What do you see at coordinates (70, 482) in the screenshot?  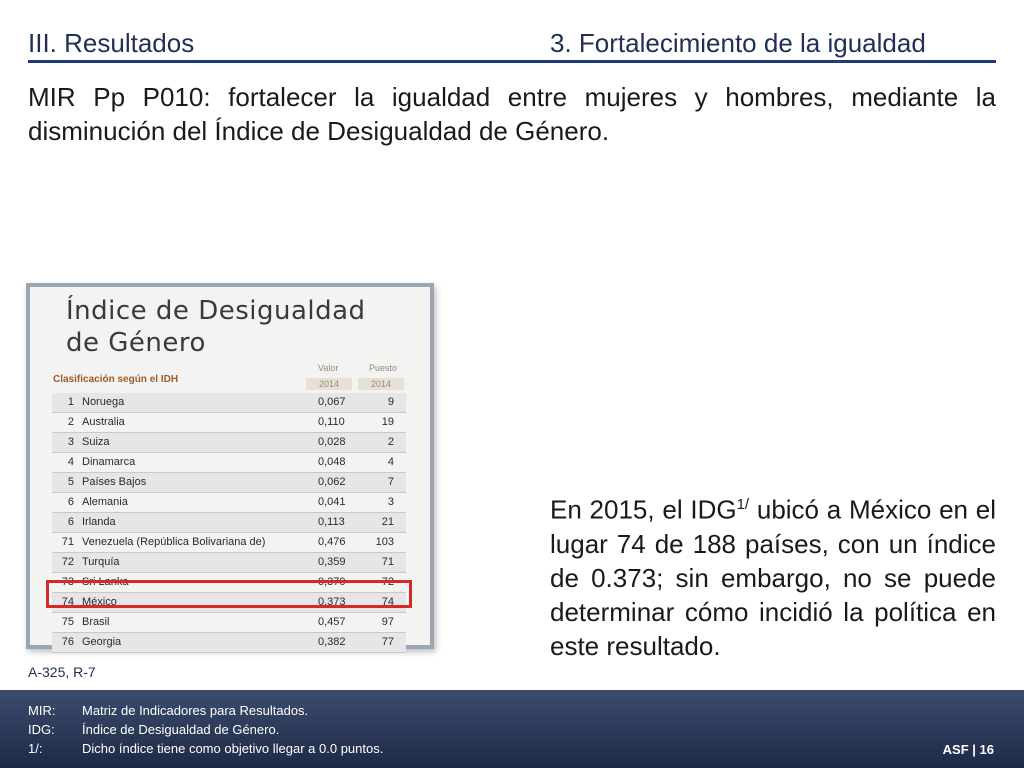 I see `row-rank: 5` at bounding box center [70, 482].